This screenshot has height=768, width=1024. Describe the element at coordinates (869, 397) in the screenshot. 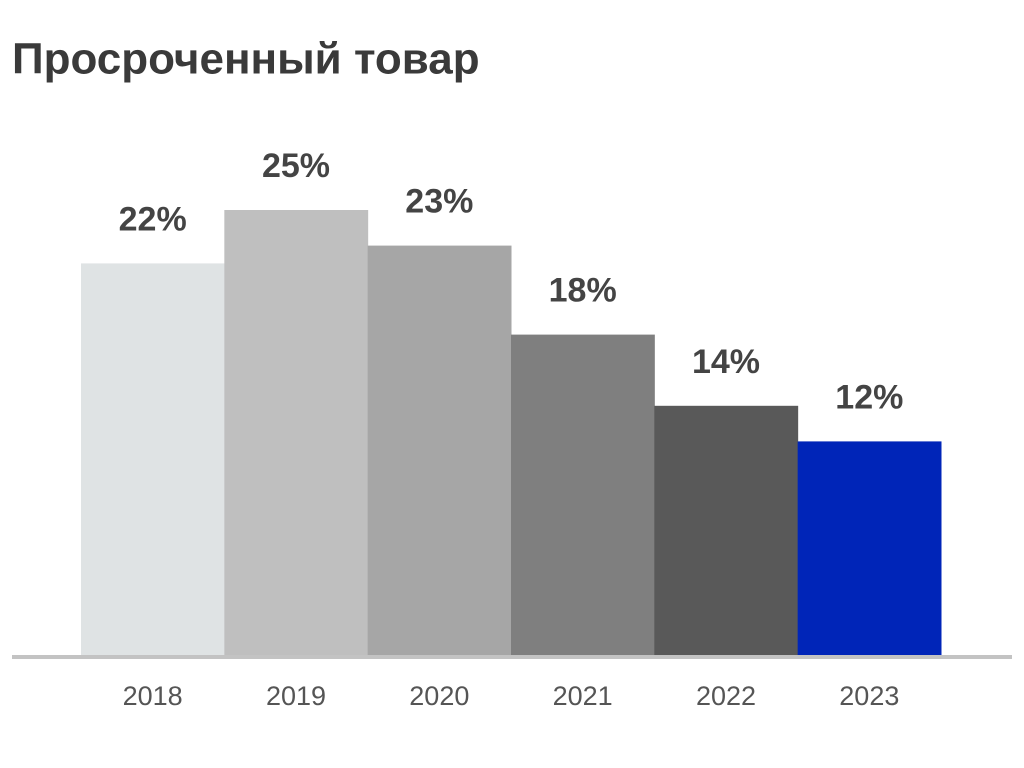

I see `value-label: 12%` at that location.